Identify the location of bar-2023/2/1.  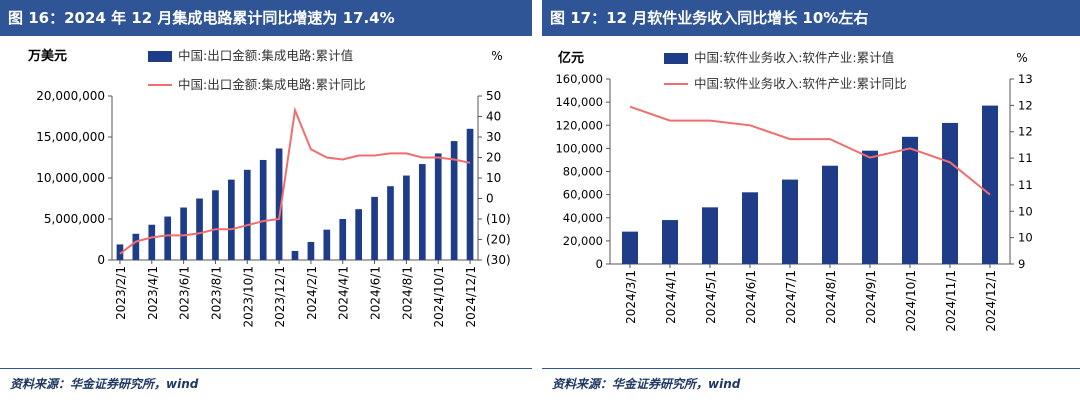
(120, 252).